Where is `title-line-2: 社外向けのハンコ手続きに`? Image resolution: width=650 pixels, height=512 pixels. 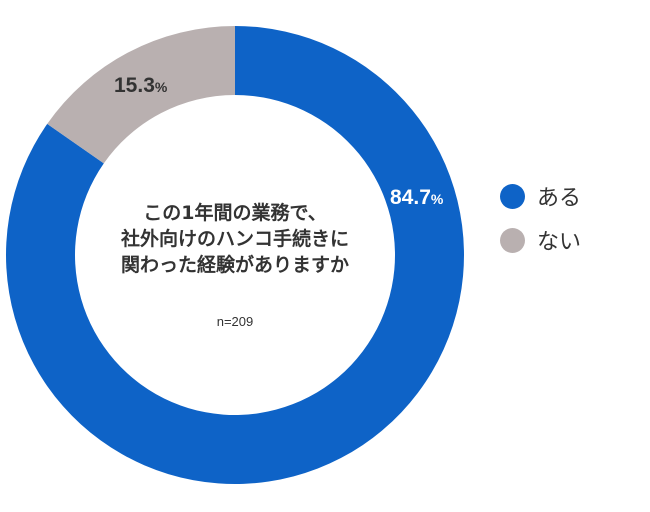 title-line-2: 社外向けのハンコ手続きに is located at coordinates (234, 239).